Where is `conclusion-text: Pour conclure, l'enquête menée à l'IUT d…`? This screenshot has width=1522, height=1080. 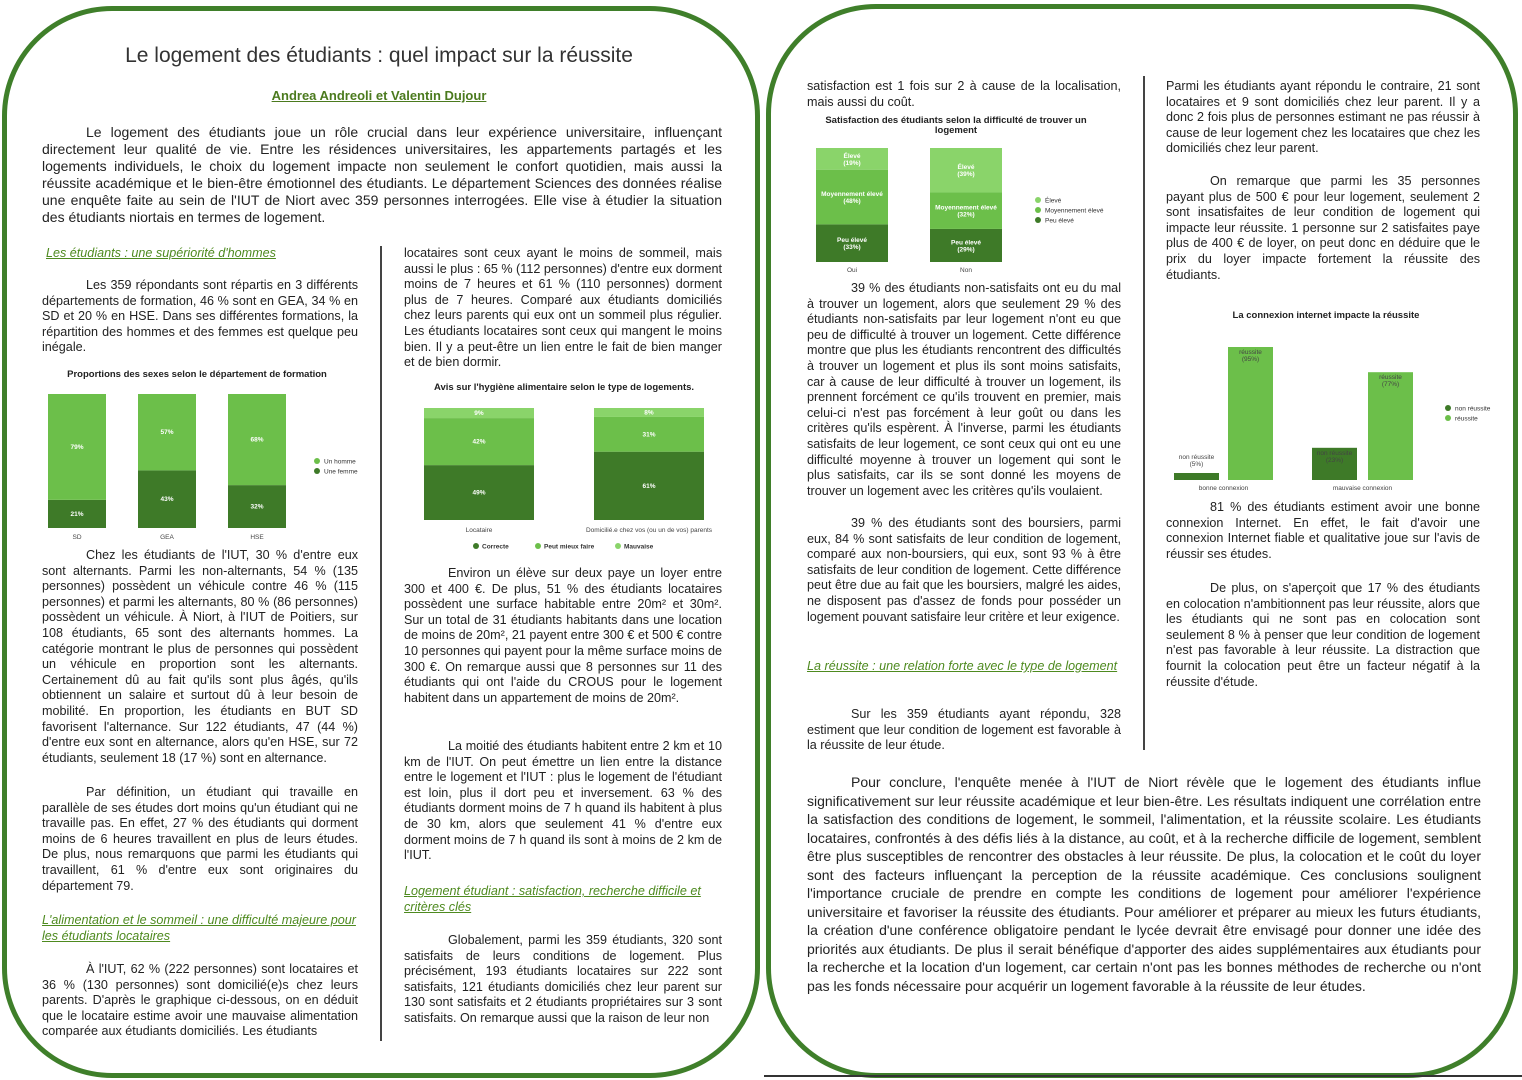
conclusion-text: Pour conclure, l'enquête menée à l'IUT d… is located at coordinates (1144, 884).